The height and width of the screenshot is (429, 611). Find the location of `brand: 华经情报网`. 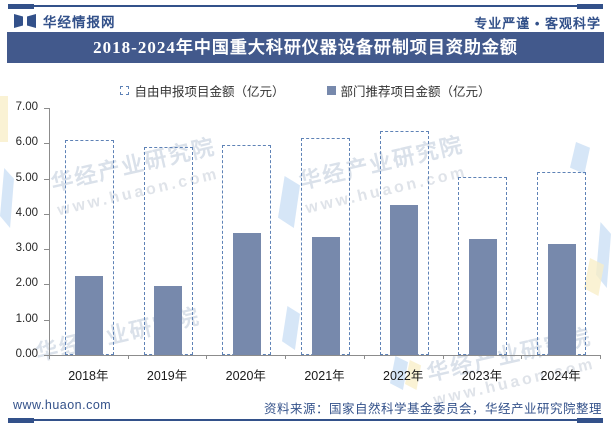

brand: 华经情报网 is located at coordinates (65, 21).